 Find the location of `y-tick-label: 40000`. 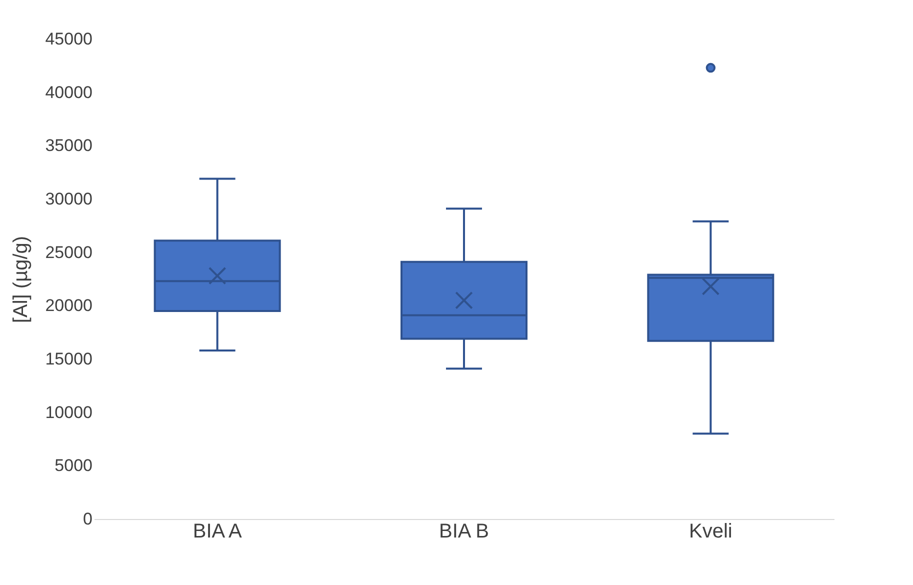

y-tick-label: 40000 is located at coordinates (68, 92).